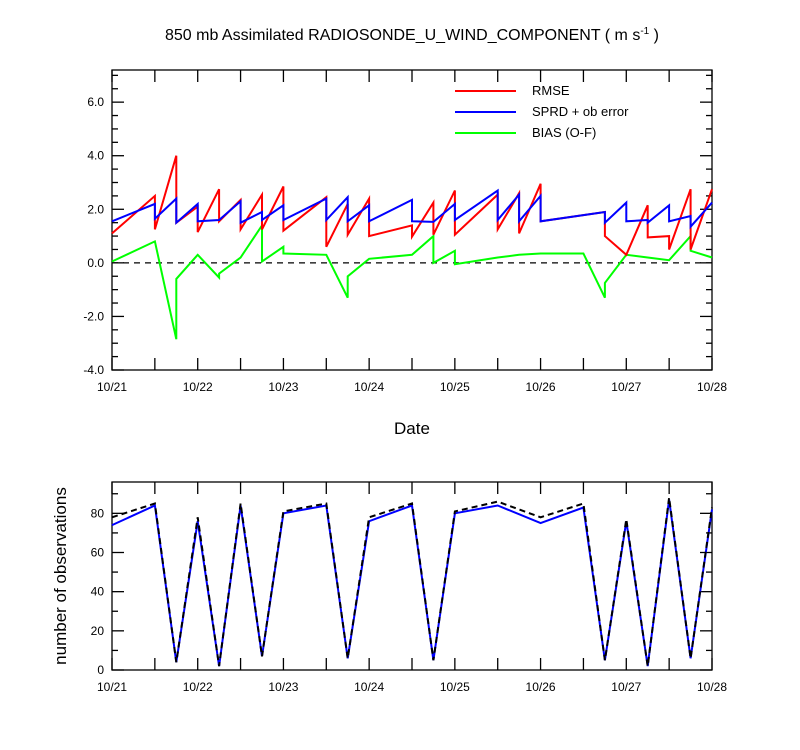 The image size is (800, 750). Describe the element at coordinates (100, 670) in the screenshot. I see `y-tick-label: 0` at that location.